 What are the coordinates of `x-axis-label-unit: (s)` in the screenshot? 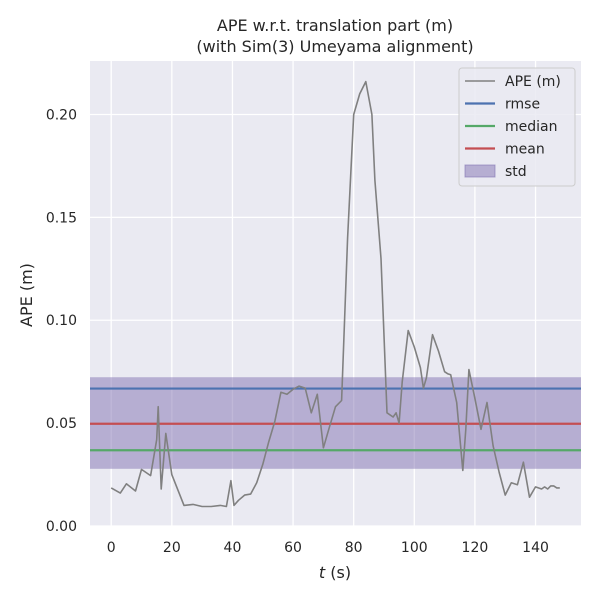 It's located at (338, 572).